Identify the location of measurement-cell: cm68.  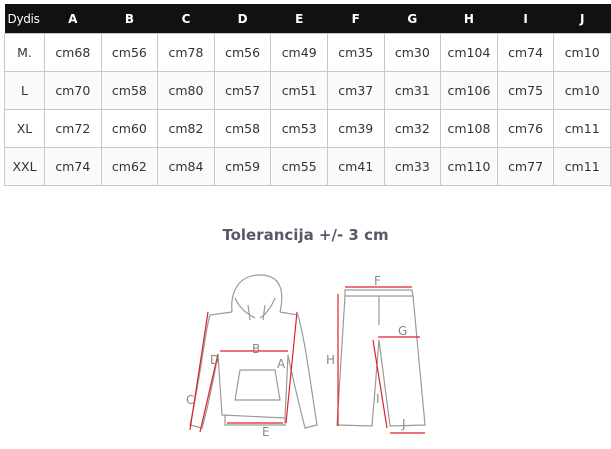
(73, 52).